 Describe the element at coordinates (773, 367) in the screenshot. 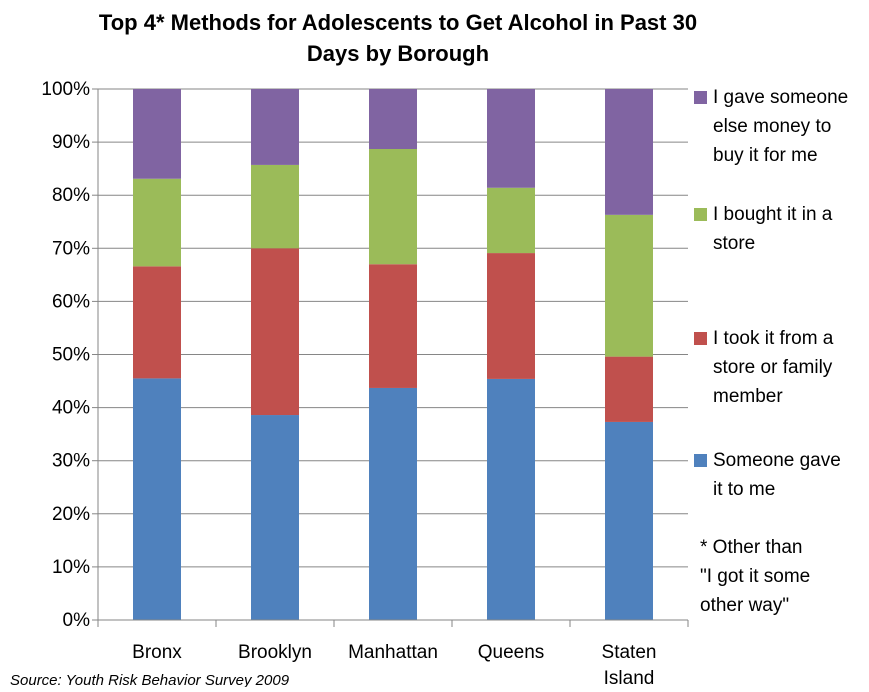

I see `legend-label: store or family` at that location.